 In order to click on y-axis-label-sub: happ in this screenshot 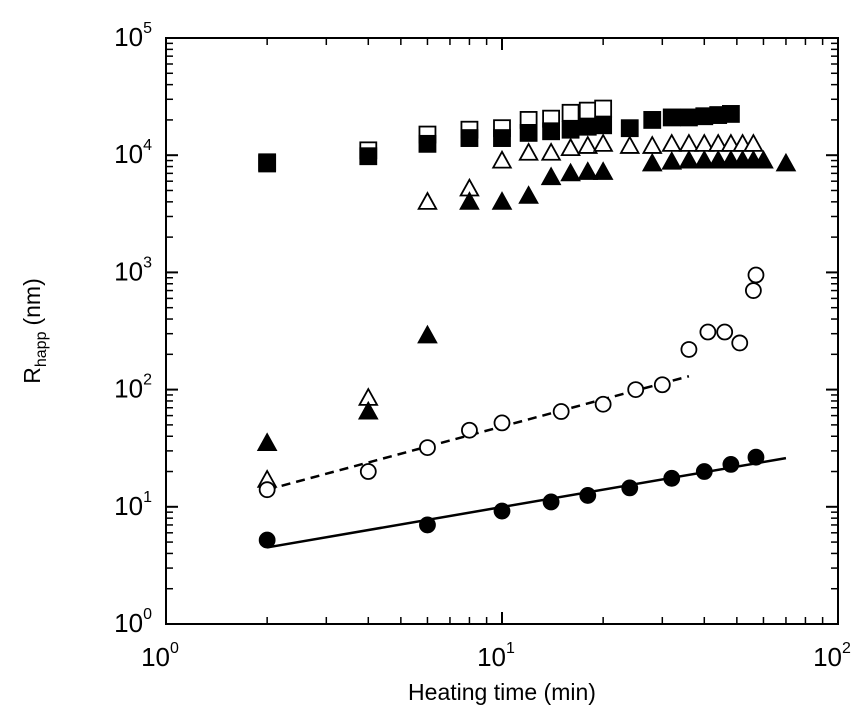, I will do `click(41, 349)`.